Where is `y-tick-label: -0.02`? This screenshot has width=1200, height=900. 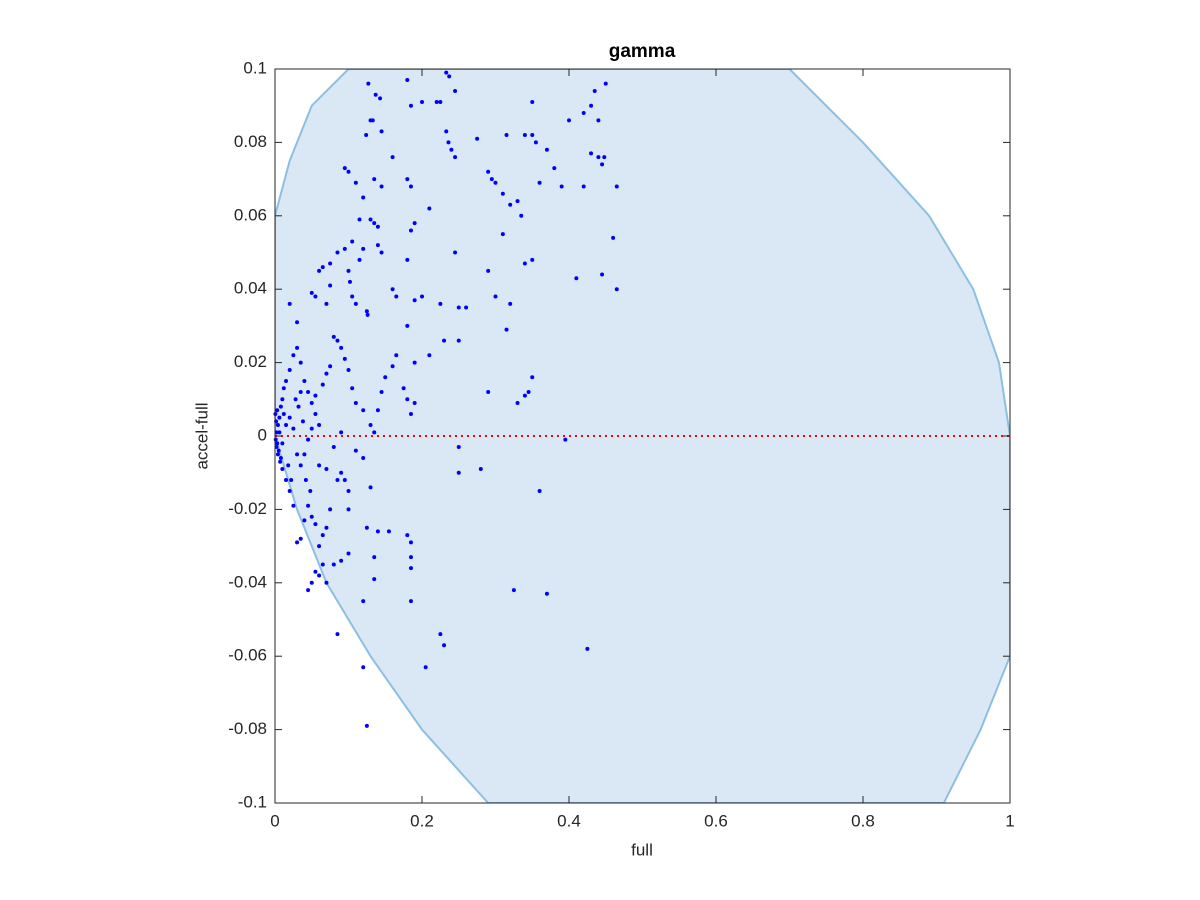 y-tick-label: -0.02 is located at coordinates (247, 508).